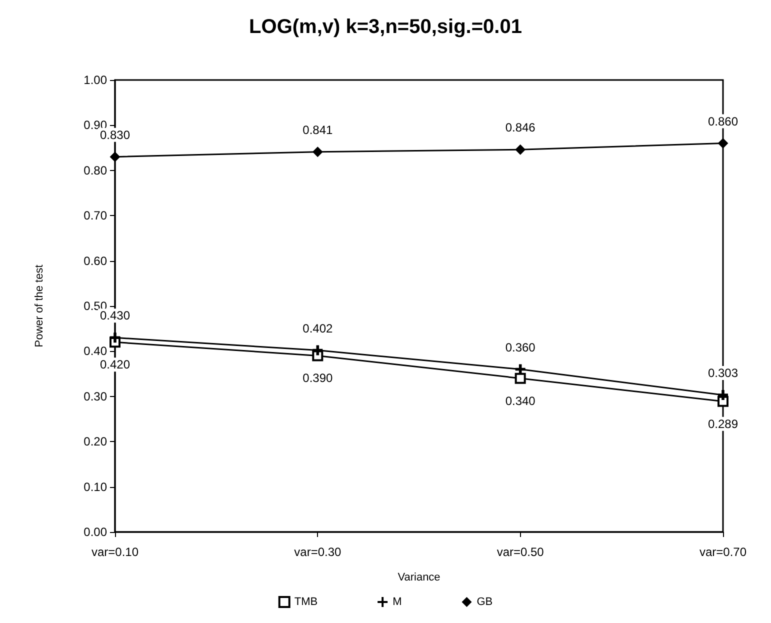 This screenshot has height=623, width=771. What do you see at coordinates (96, 80) in the screenshot?
I see `y-tick-label: 1.00` at bounding box center [96, 80].